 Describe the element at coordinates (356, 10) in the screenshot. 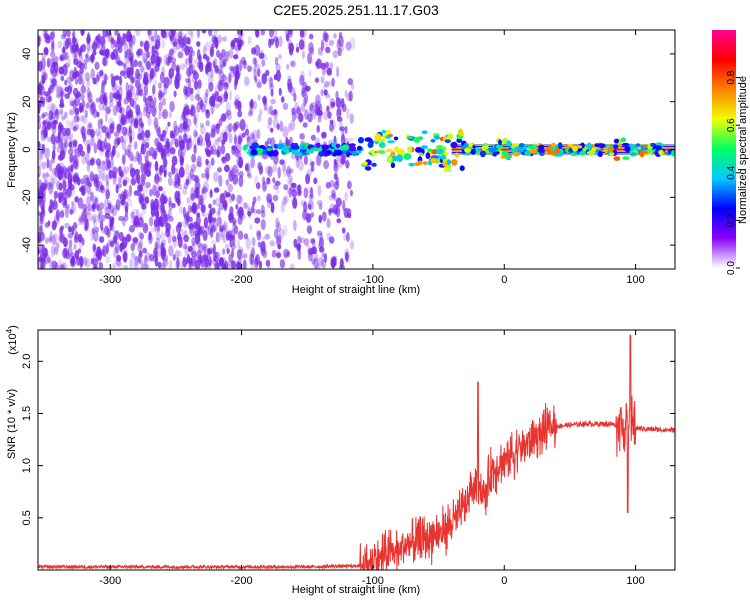

I see `chart-title: C2E5.2025.251.11.17.G03` at that location.